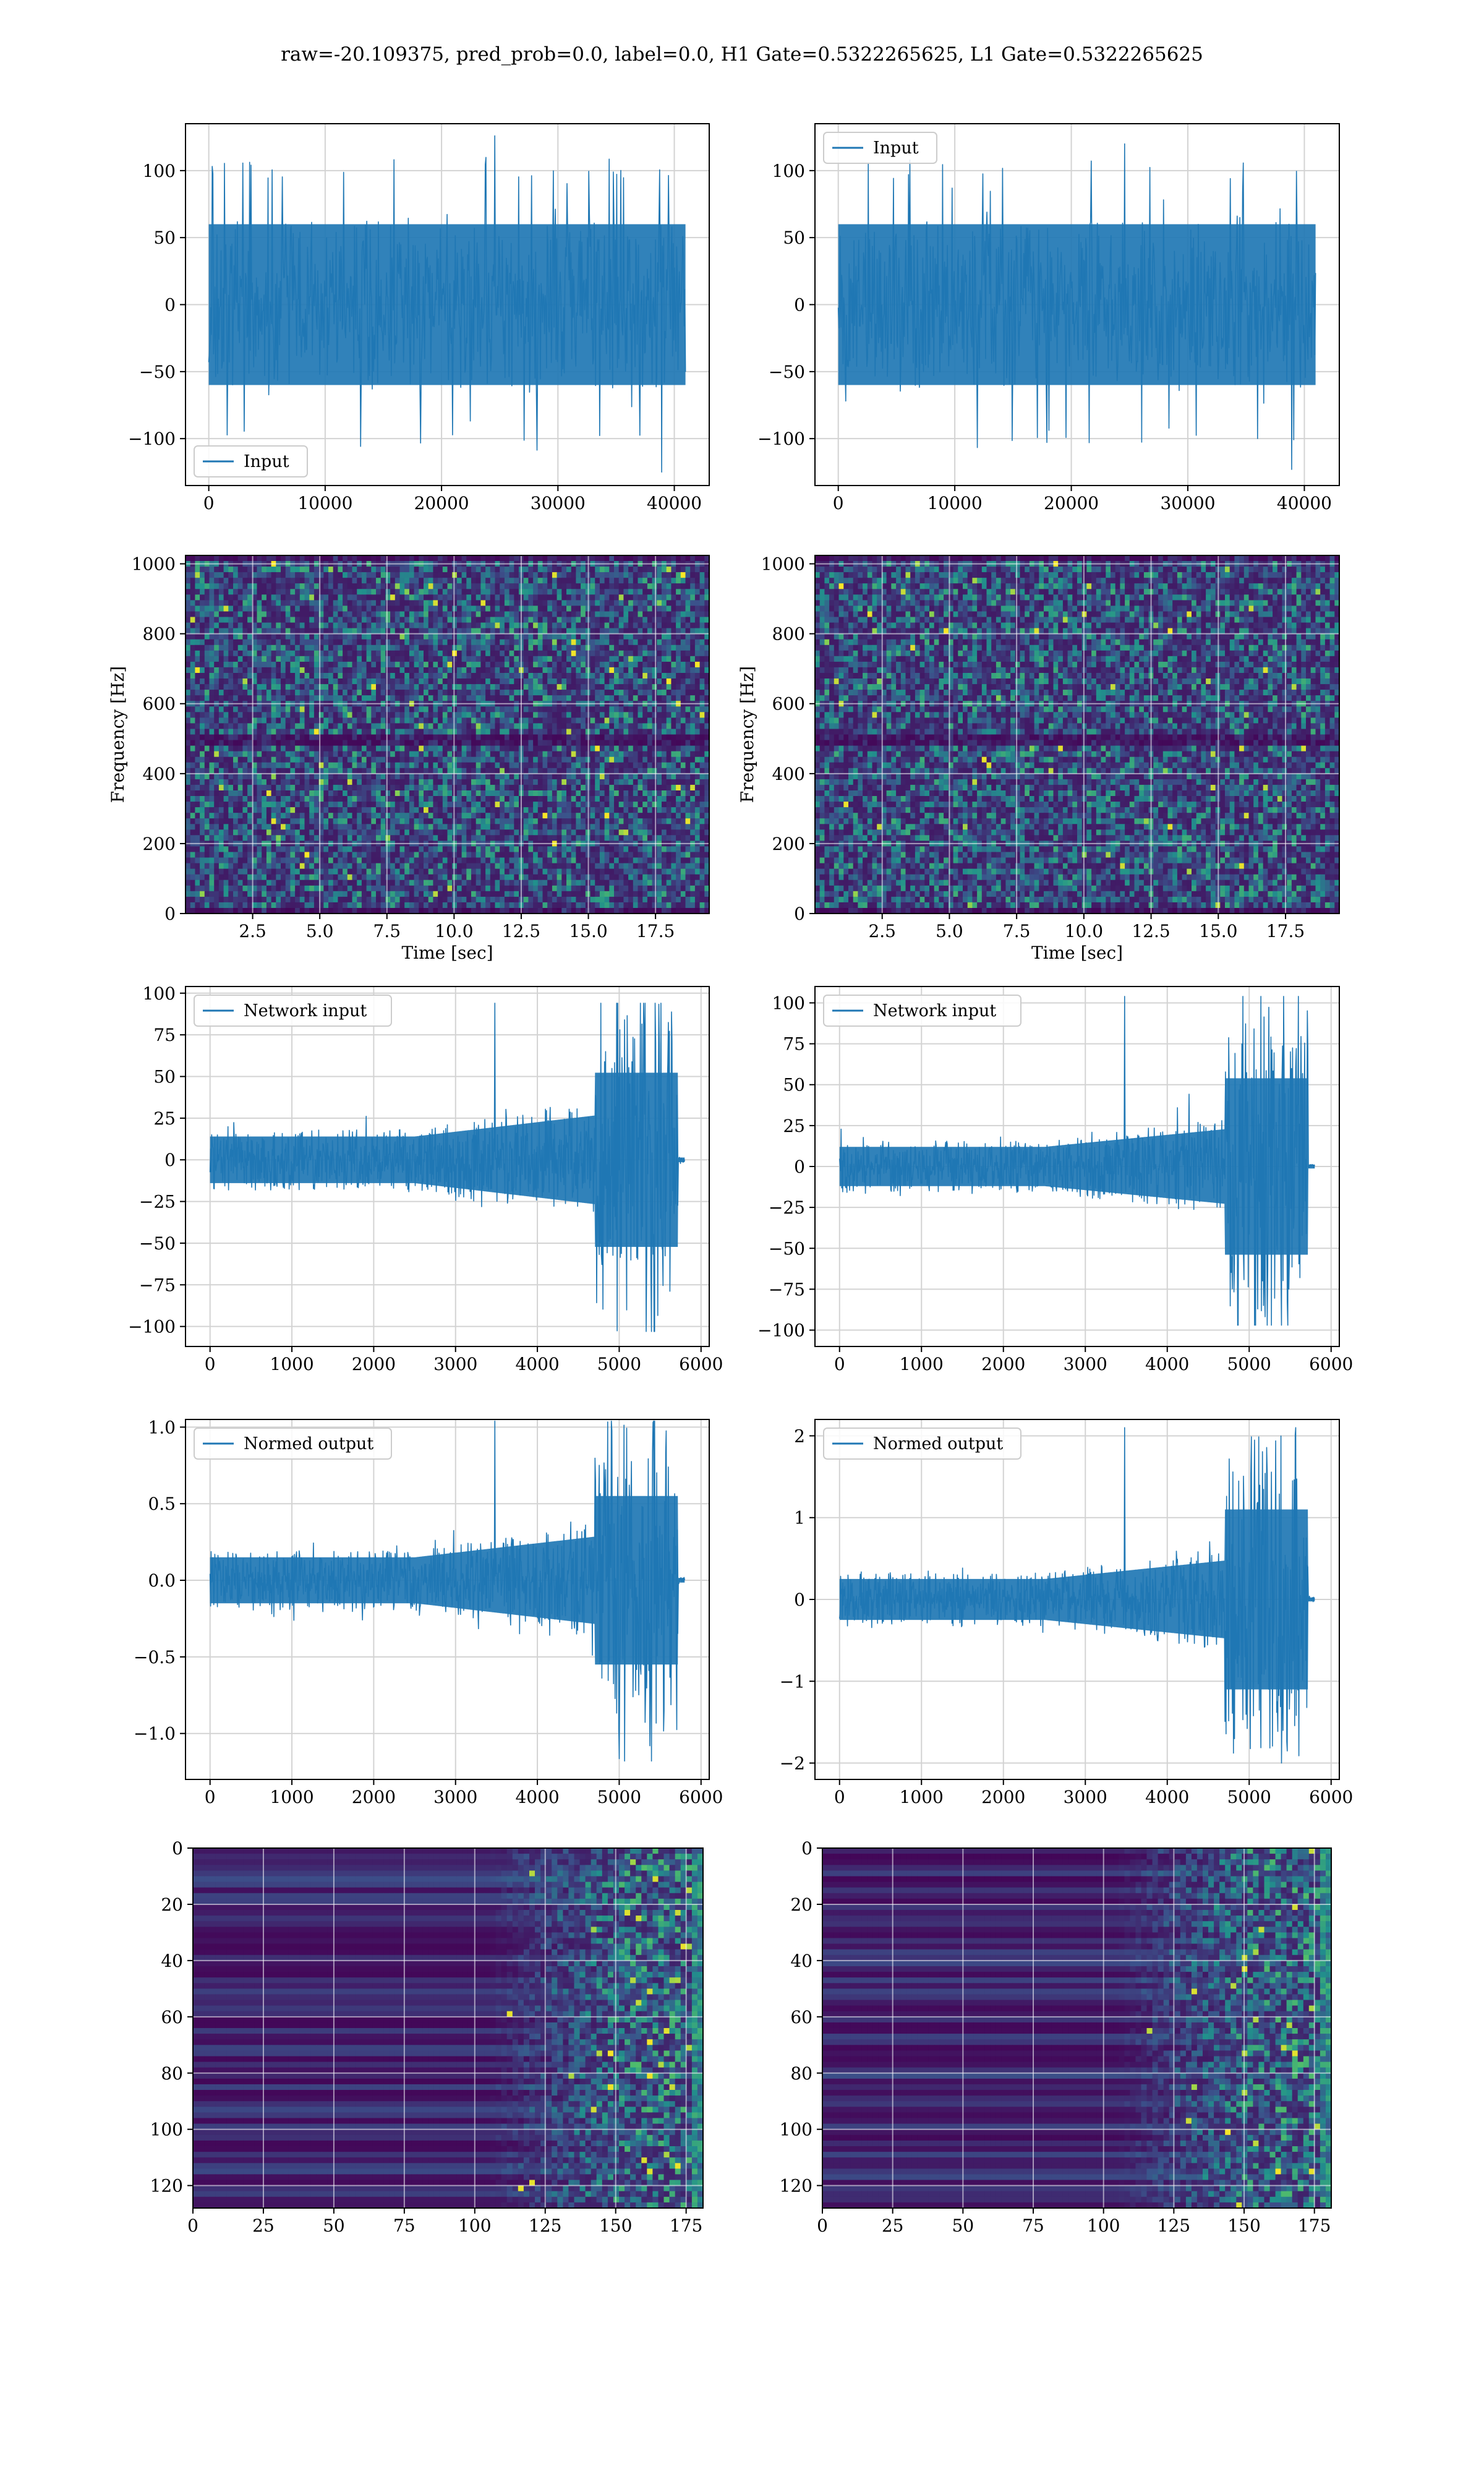  I want to click on x-tick-label: 20000, so click(1071, 503).